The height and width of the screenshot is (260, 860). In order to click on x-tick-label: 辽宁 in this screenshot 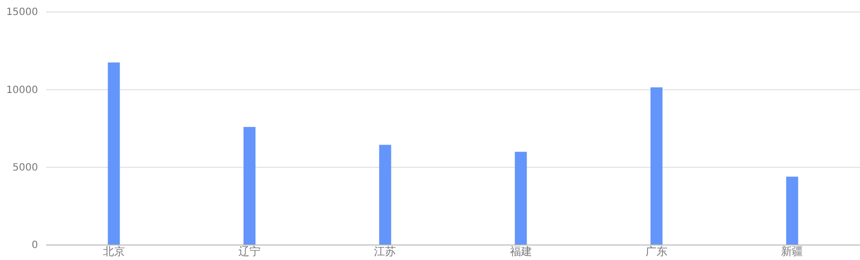, I will do `click(249, 251)`.